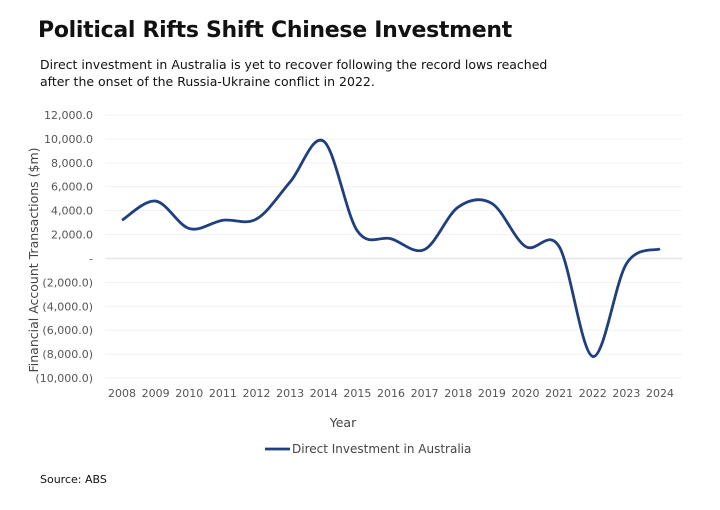 This screenshot has width=720, height=510. I want to click on source-note: Source: ABS, so click(73, 479).